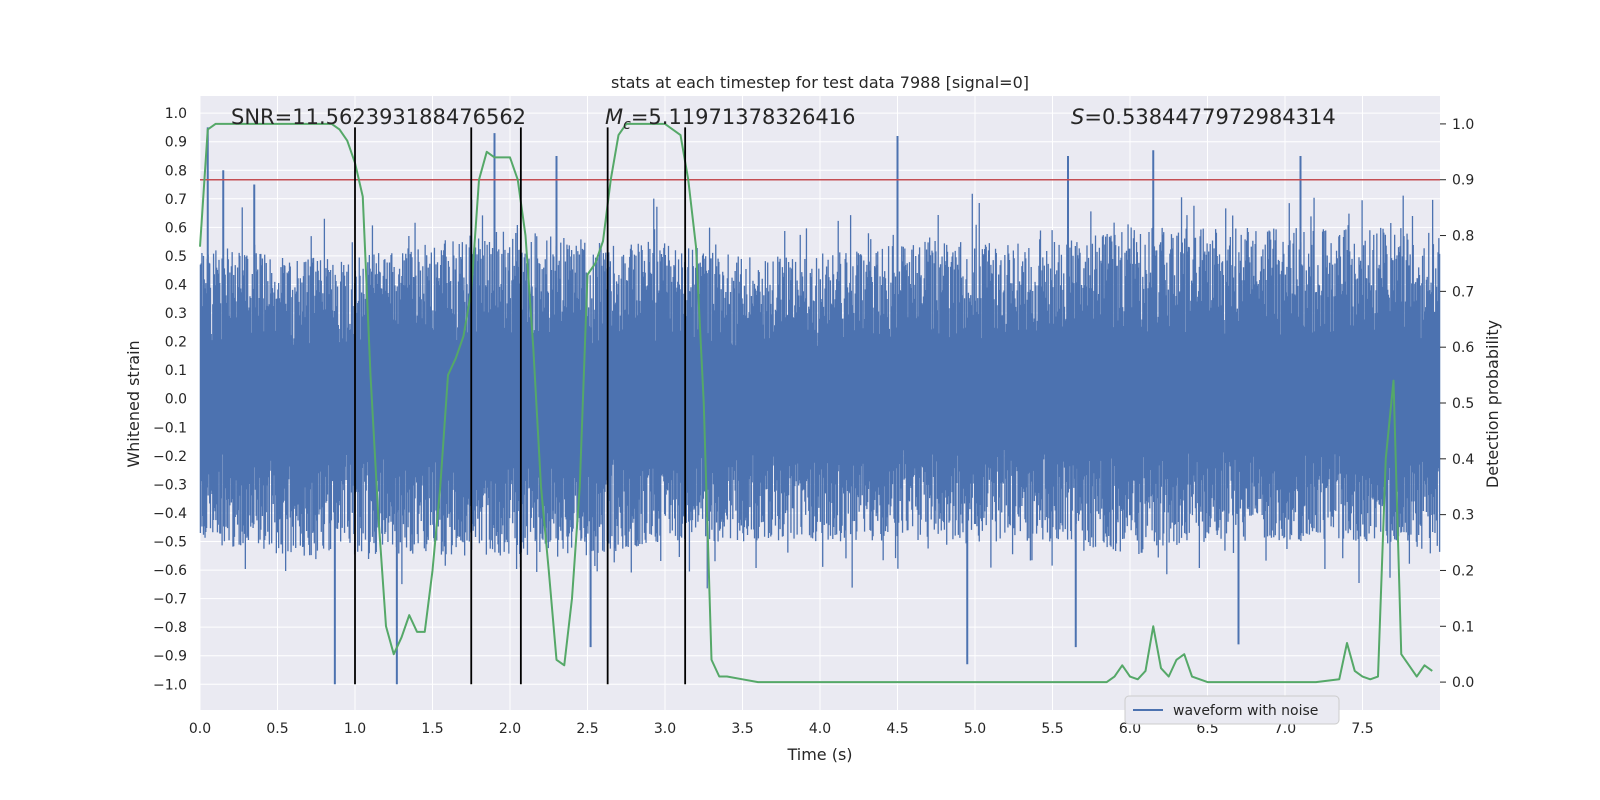 Image resolution: width=1600 pixels, height=800 pixels. What do you see at coordinates (176, 114) in the screenshot?
I see `y-tick-label-left: 1.0` at bounding box center [176, 114].